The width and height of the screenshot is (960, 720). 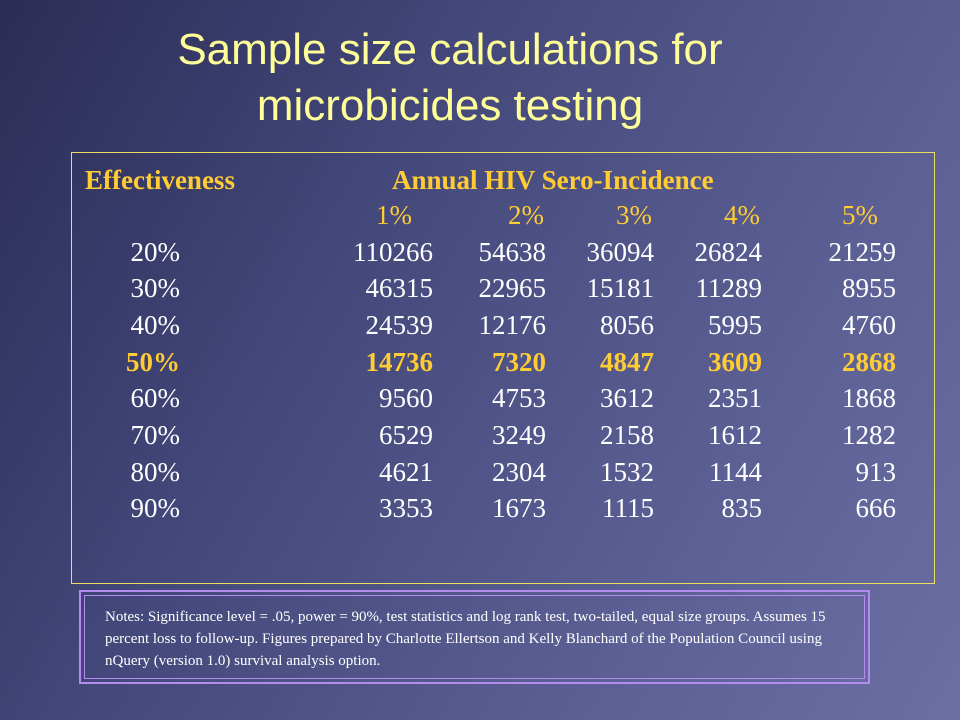 I want to click on table-cell: 110266, so click(x=393, y=251).